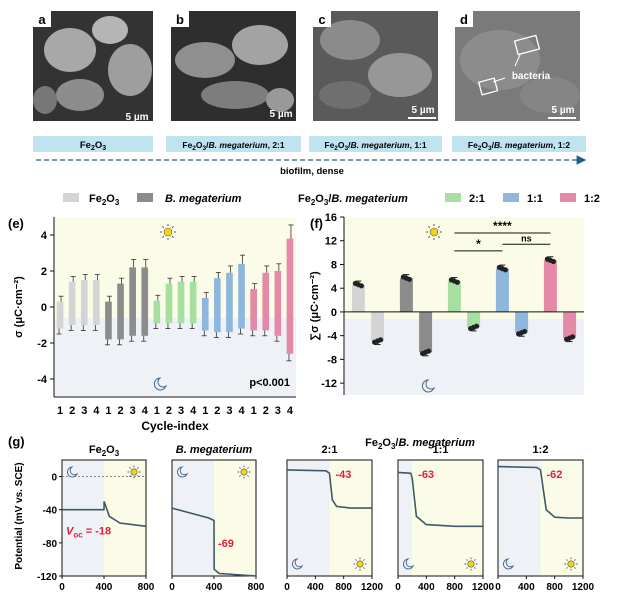  I want to click on caption-d: Fe2O3/B. megaterium, 1:2, so click(519, 146).